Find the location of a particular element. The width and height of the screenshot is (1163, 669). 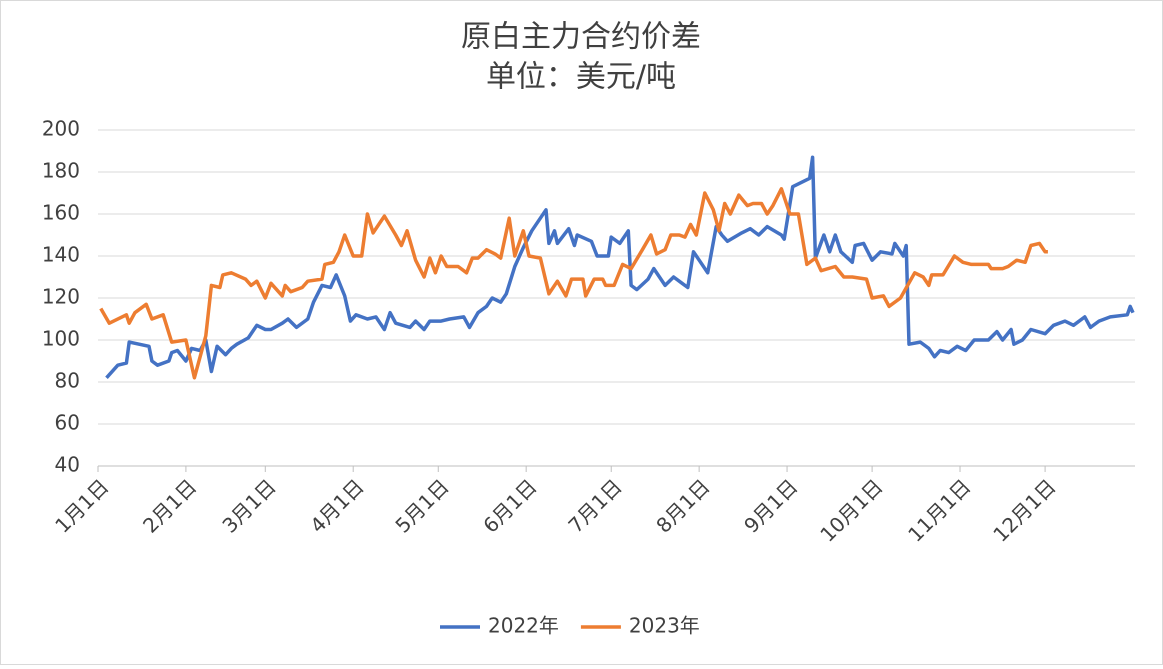

y-tick-label: 180 is located at coordinates (61, 171).